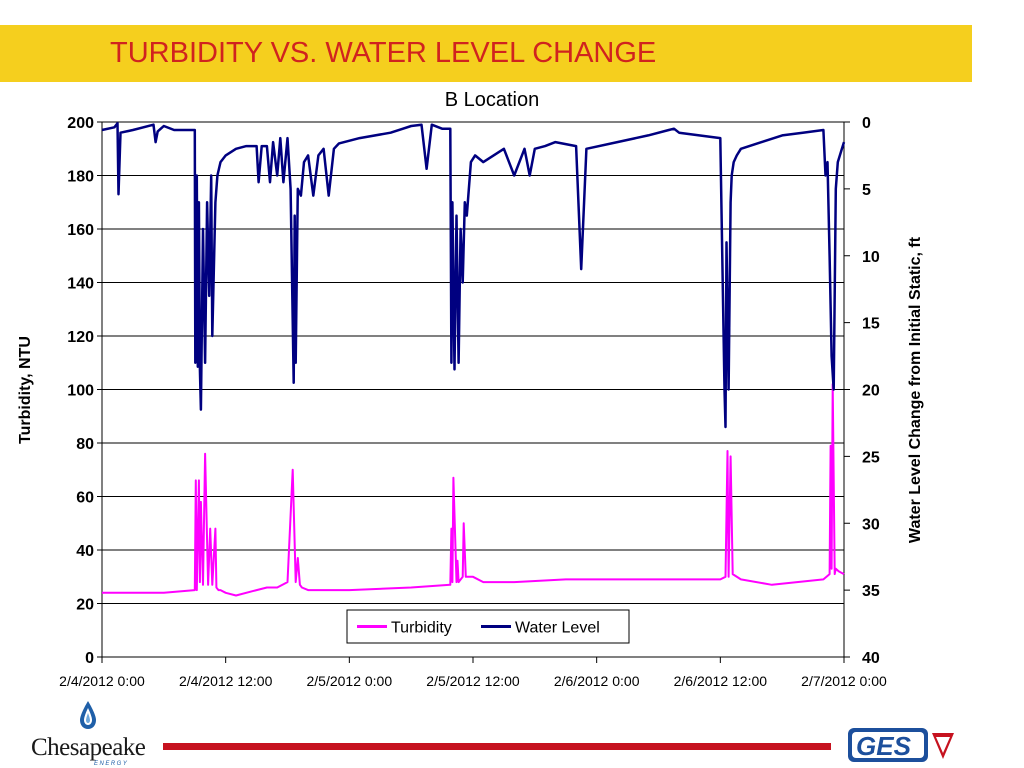  What do you see at coordinates (25, 390) in the screenshot?
I see `y-axis-label: Turbidity, NTU` at bounding box center [25, 390].